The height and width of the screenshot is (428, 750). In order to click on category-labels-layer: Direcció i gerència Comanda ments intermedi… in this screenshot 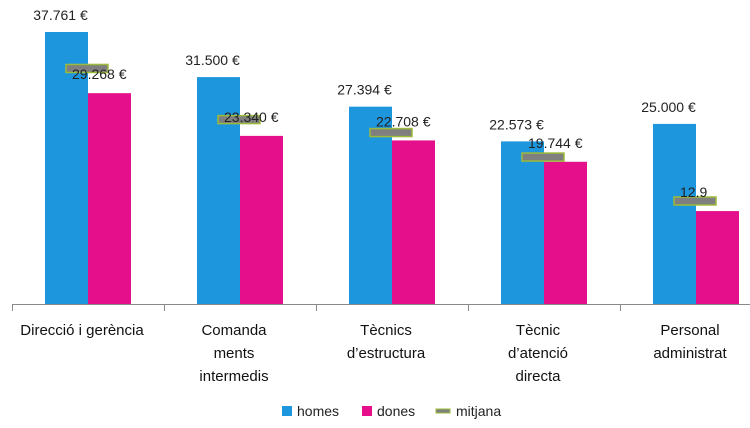, I will do `click(373, 353)`.